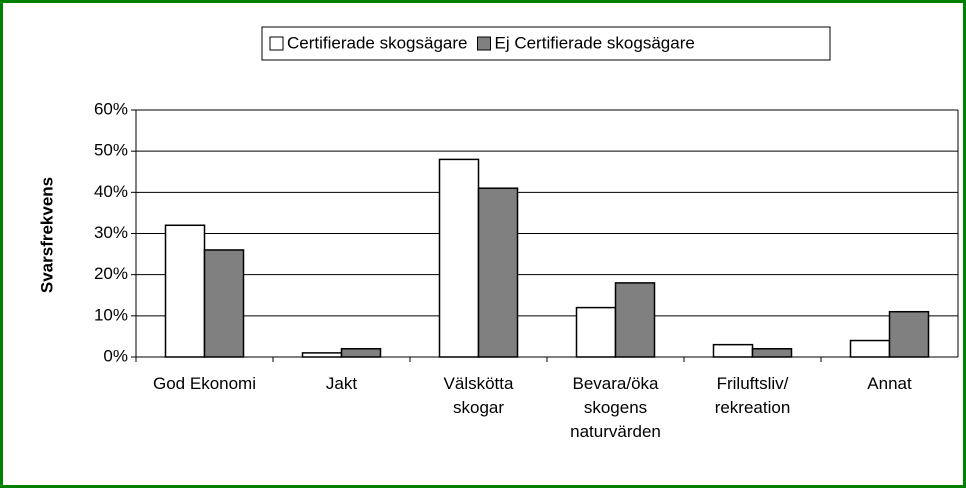 Image resolution: width=966 pixels, height=488 pixels. Describe the element at coordinates (111, 150) in the screenshot. I see `y-tick-label: 50%` at that location.